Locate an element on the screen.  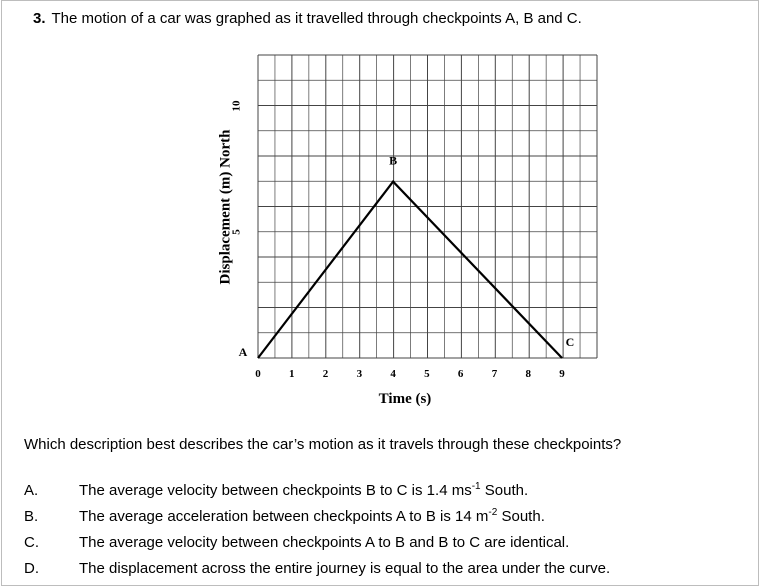
x-tick-label: 9 is located at coordinates (562, 374).